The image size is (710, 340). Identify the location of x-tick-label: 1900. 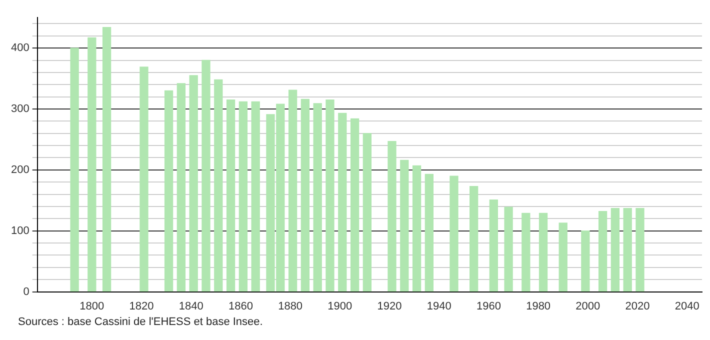
(340, 306).